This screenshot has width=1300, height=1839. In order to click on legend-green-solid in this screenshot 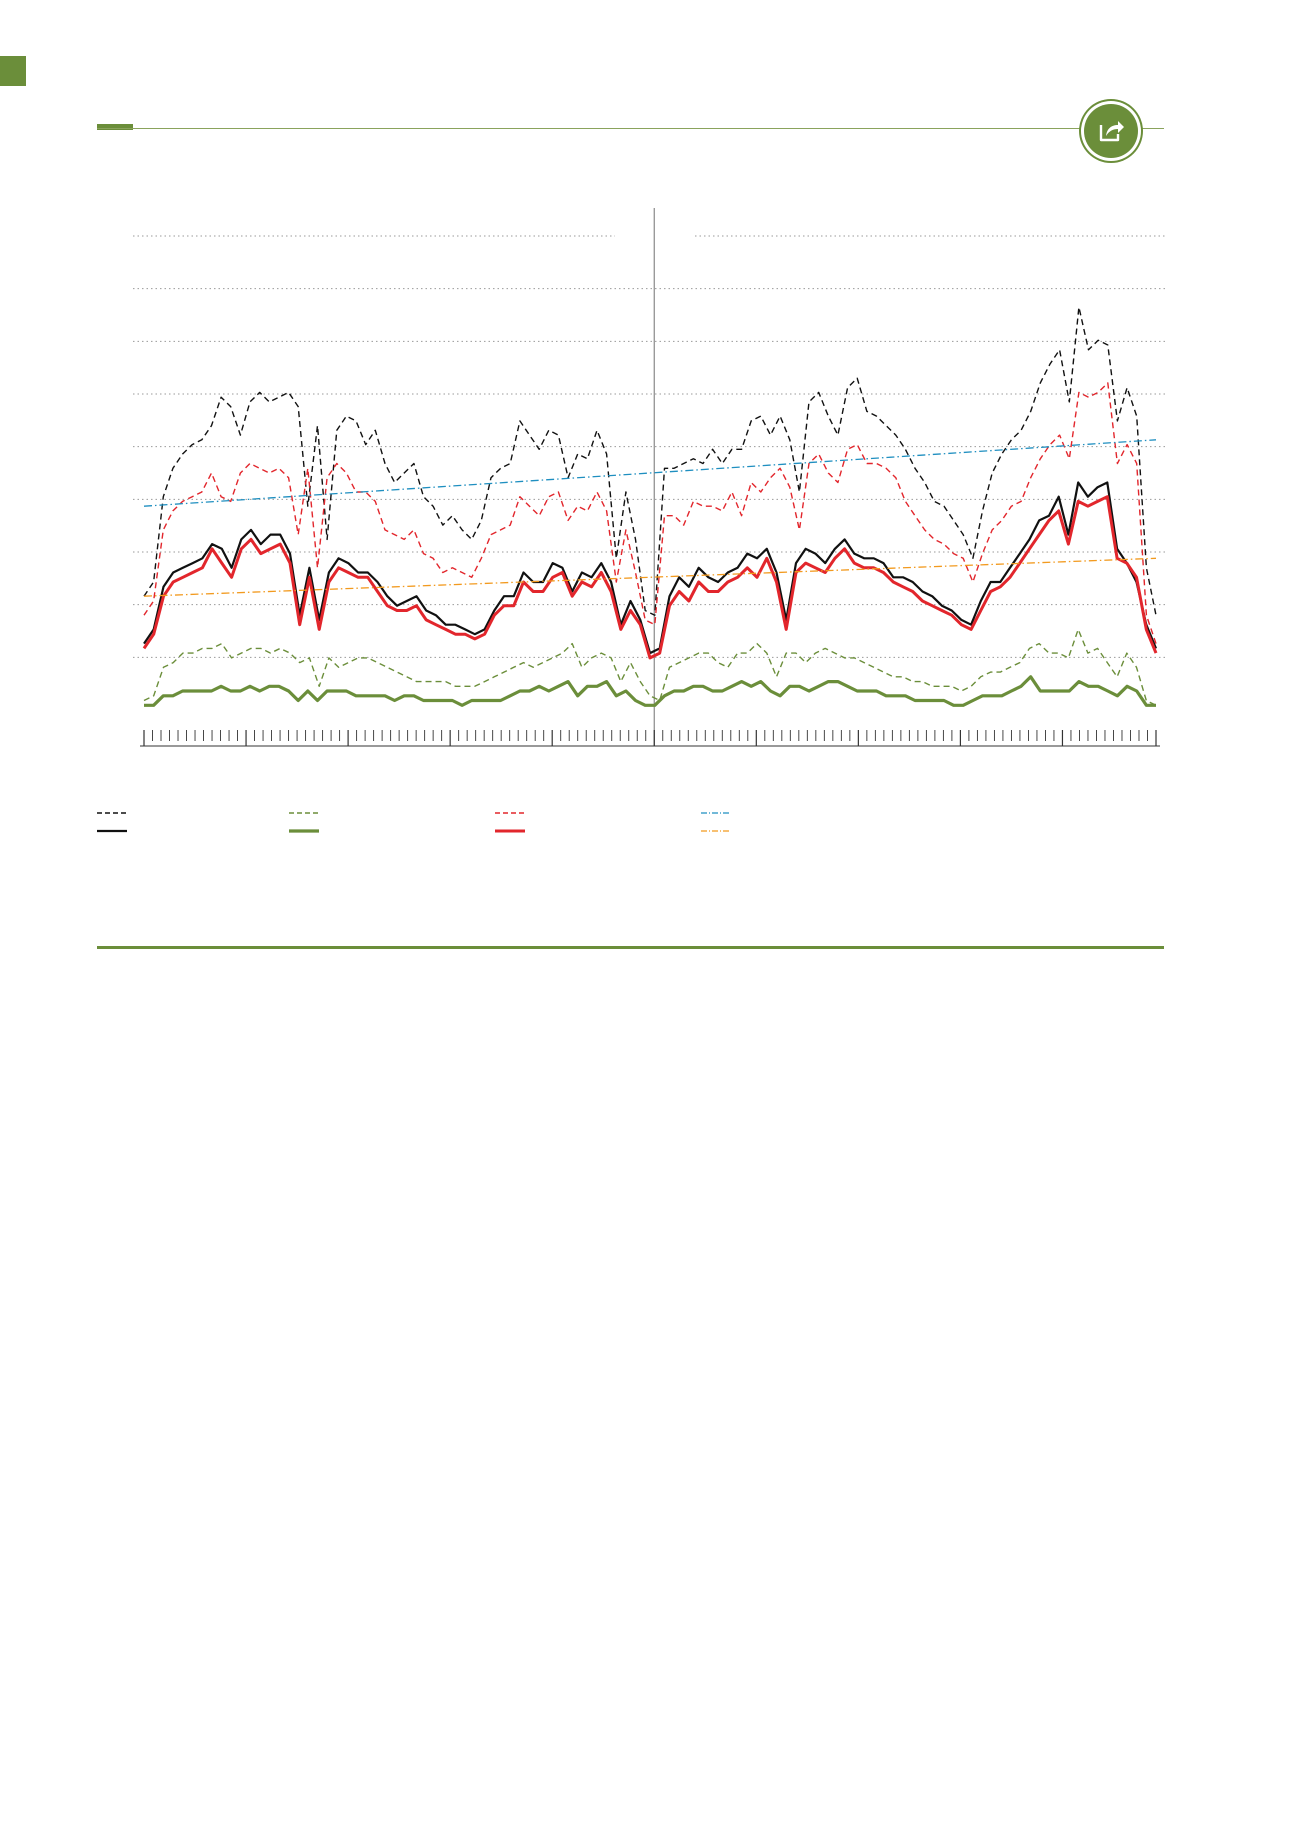, I will do `click(304, 831)`.